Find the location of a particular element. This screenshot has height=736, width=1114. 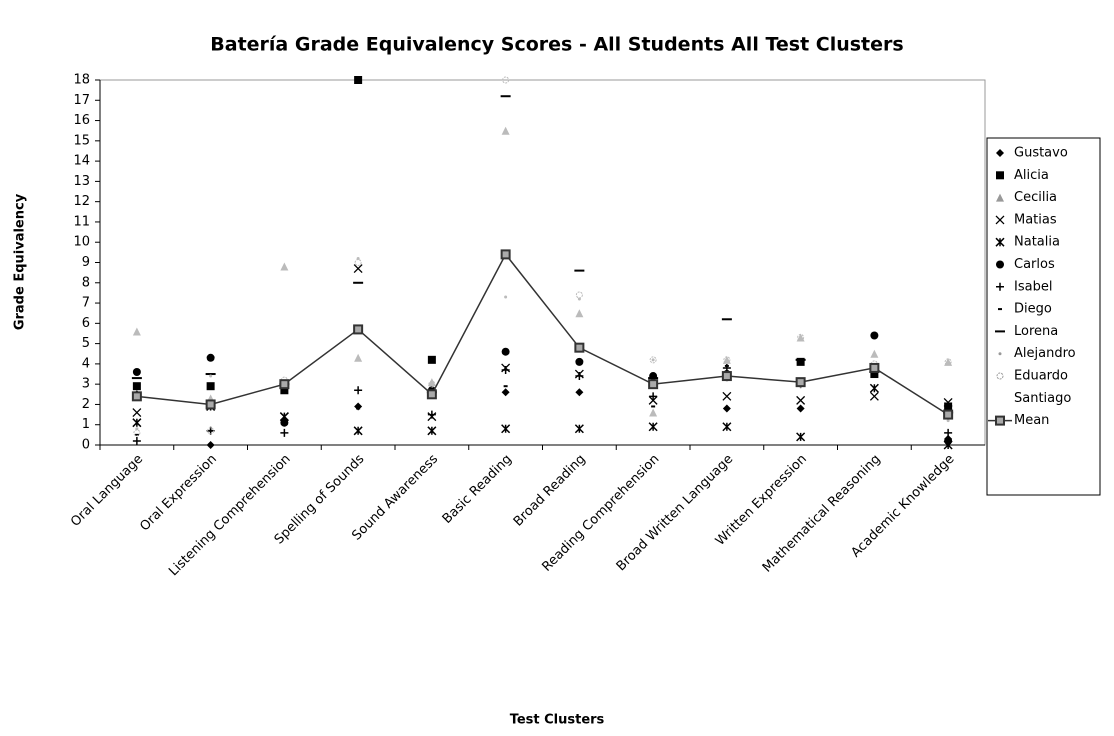

legend-label: Mean is located at coordinates (1031, 420).